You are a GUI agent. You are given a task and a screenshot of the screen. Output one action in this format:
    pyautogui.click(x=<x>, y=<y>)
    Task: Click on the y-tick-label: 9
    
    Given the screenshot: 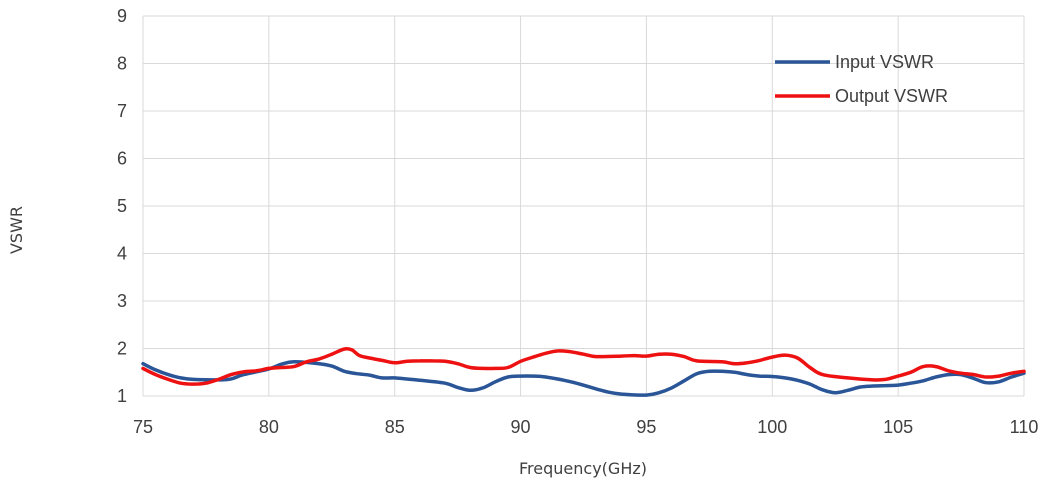 What is the action you would take?
    pyautogui.click(x=122, y=16)
    